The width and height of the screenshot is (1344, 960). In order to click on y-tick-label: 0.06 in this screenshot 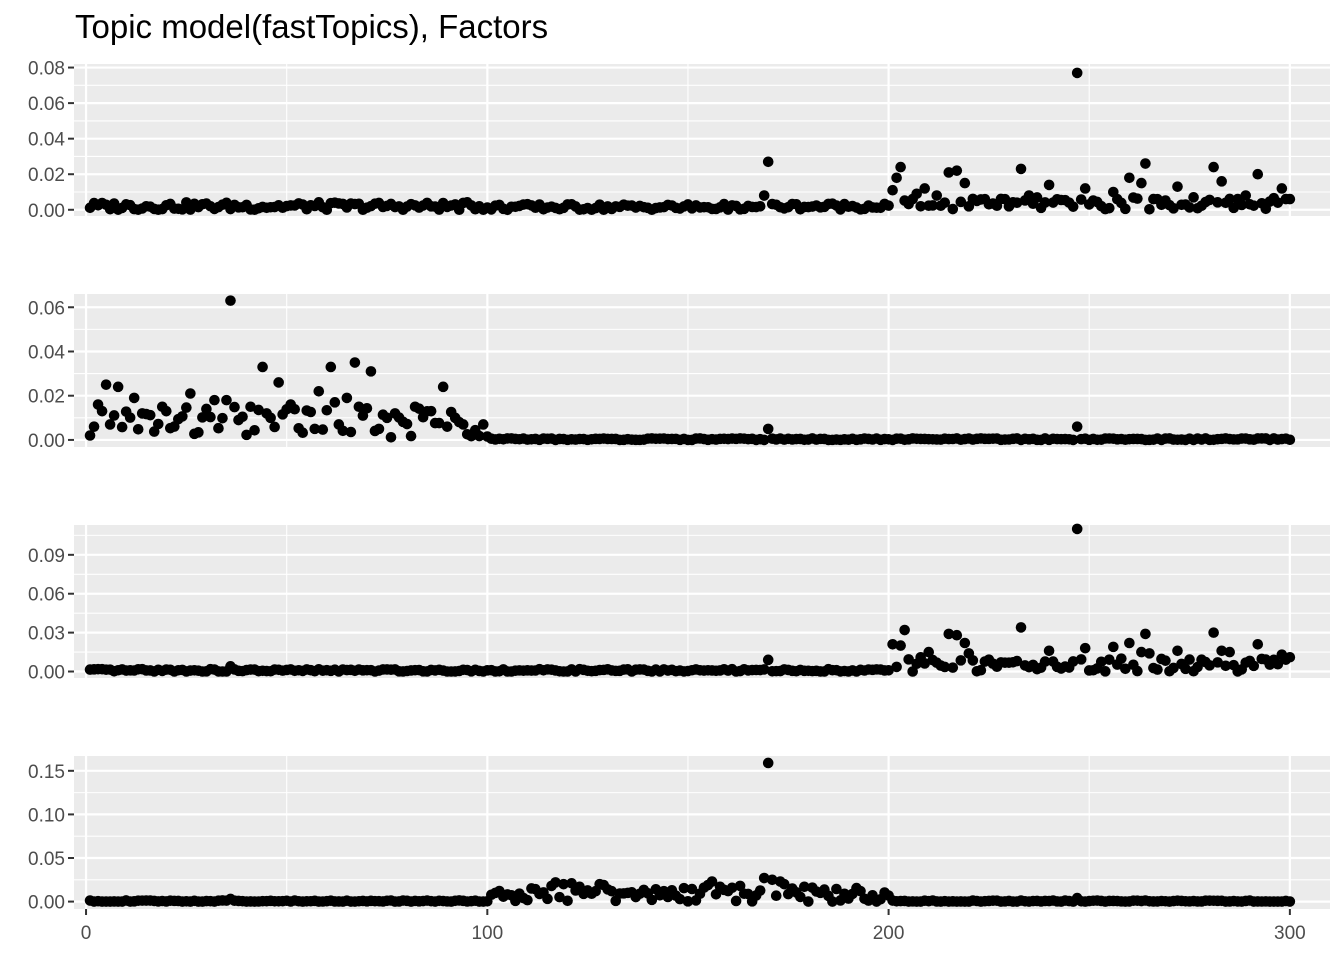, I will do `click(46, 595)`.